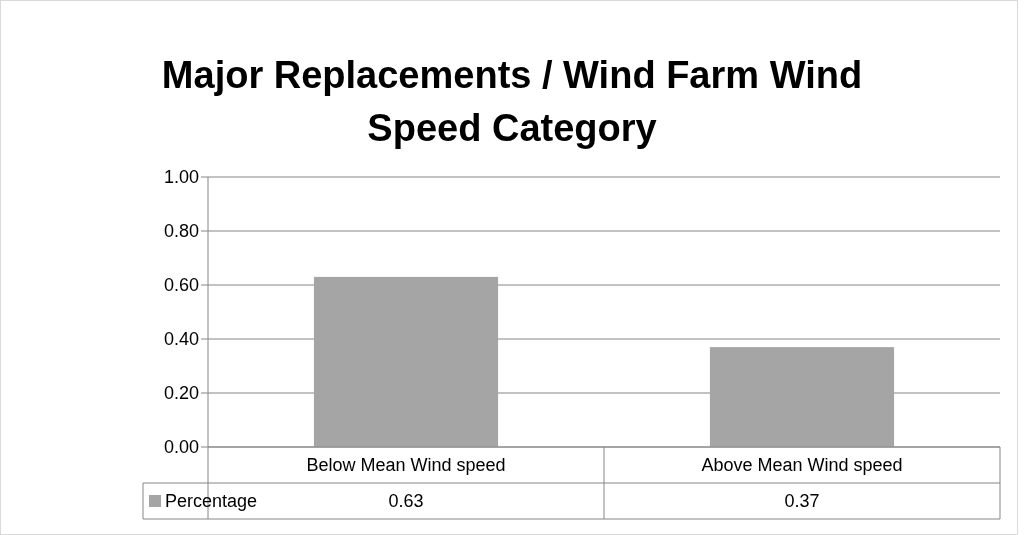 The image size is (1024, 535). I want to click on data-label: 0.63, so click(406, 501).